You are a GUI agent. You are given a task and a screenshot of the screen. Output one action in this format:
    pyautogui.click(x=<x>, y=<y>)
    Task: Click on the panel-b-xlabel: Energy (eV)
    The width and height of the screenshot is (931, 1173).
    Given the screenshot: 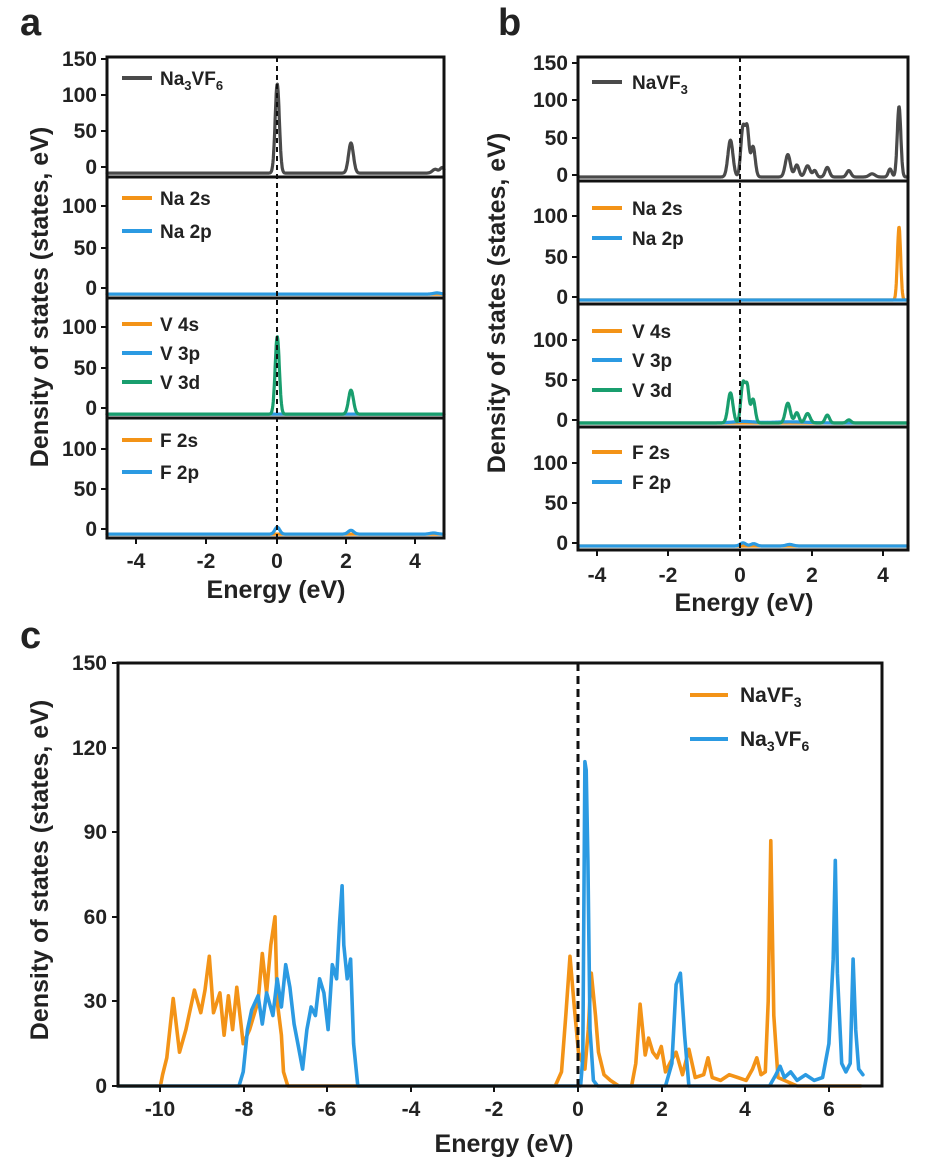 What is the action you would take?
    pyautogui.click(x=744, y=603)
    